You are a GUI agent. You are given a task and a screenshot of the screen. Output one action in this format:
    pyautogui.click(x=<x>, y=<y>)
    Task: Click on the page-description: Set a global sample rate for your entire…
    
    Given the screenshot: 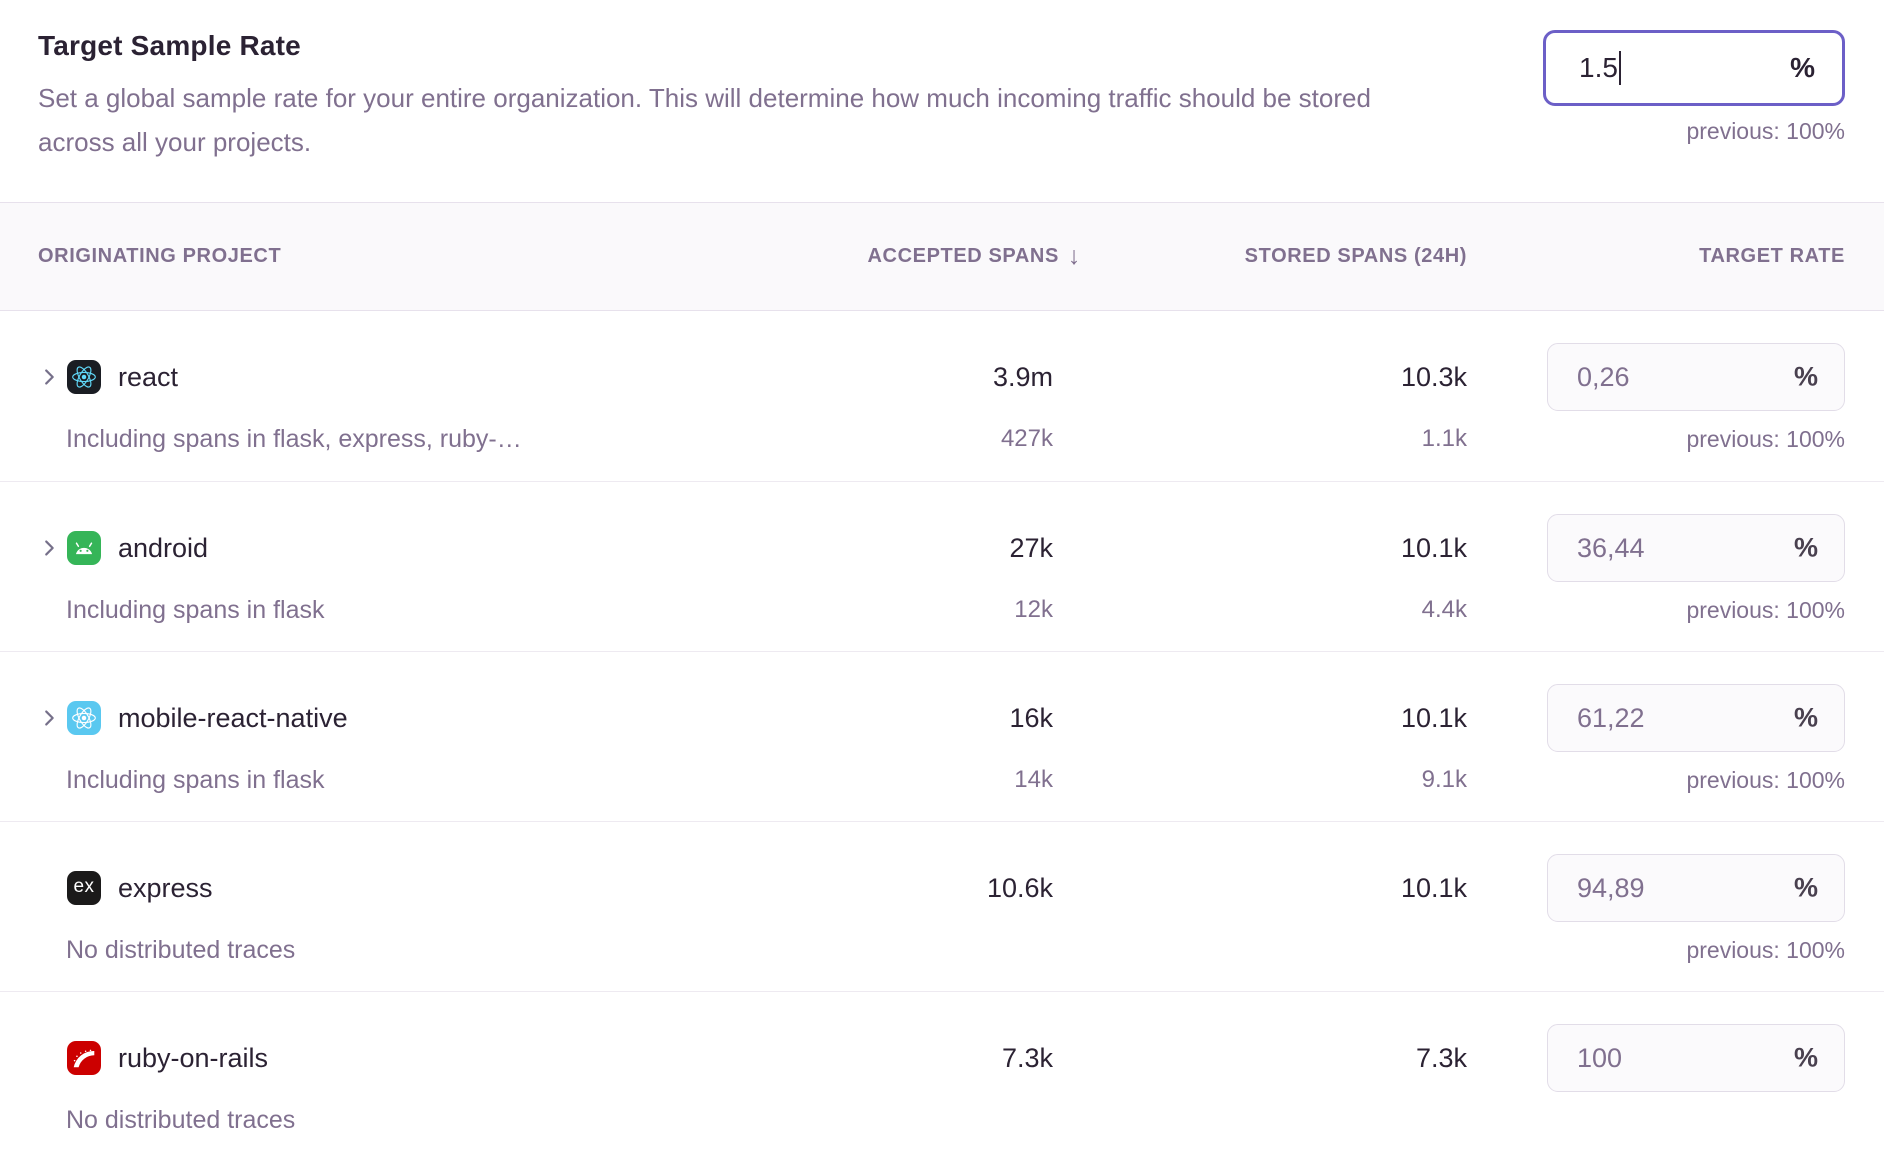 What is the action you would take?
    pyautogui.click(x=704, y=120)
    